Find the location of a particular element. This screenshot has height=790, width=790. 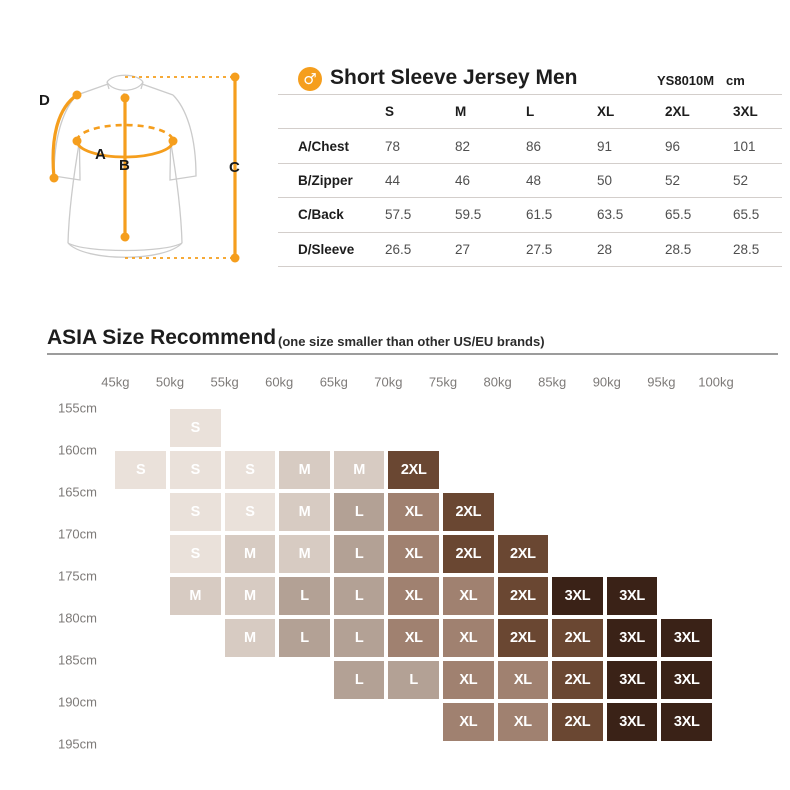

weight-axis-label: 45kg is located at coordinates (115, 382).